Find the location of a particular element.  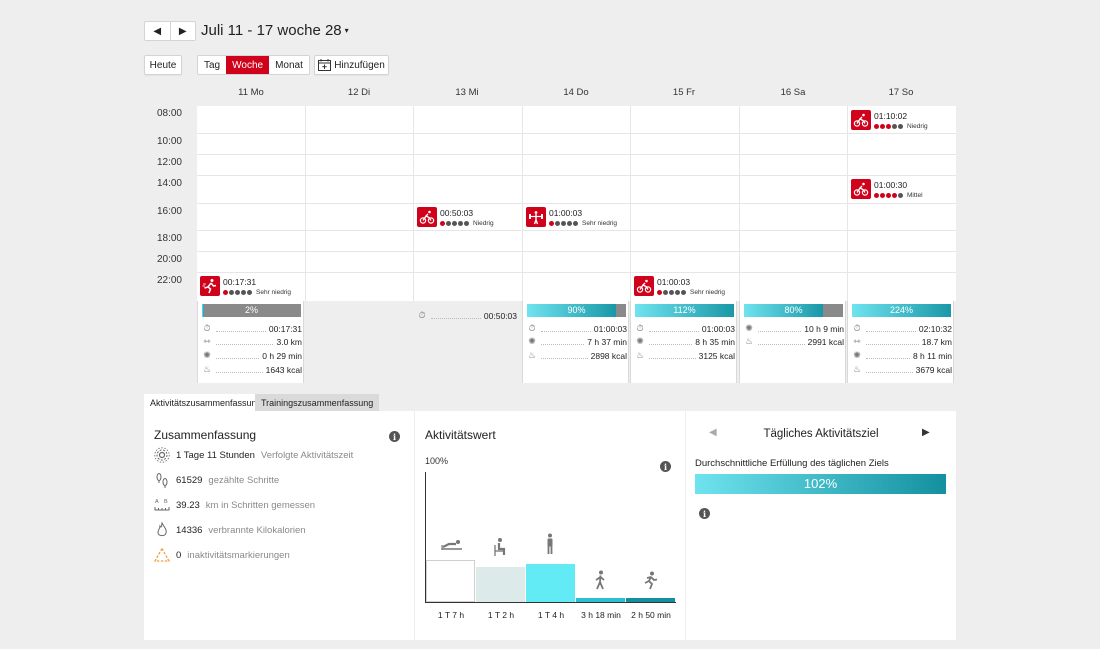

next-goal-button: ▶ is located at coordinates (926, 432).